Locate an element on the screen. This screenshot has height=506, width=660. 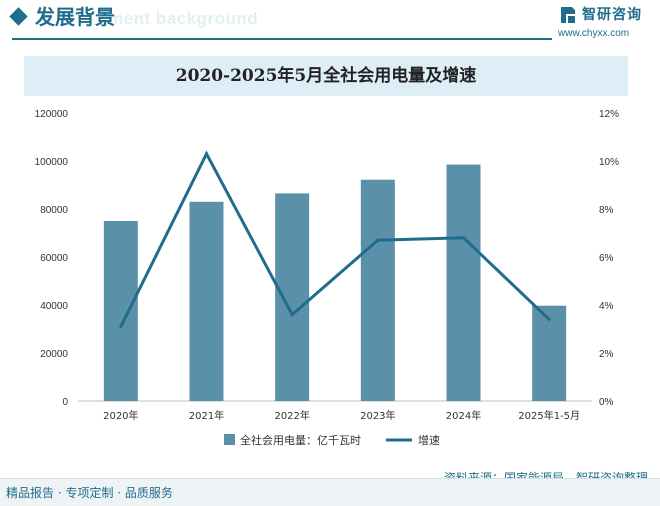
footer-bar: 精品报告 · 专项定制 · 品质服务 is located at coordinates (330, 492).